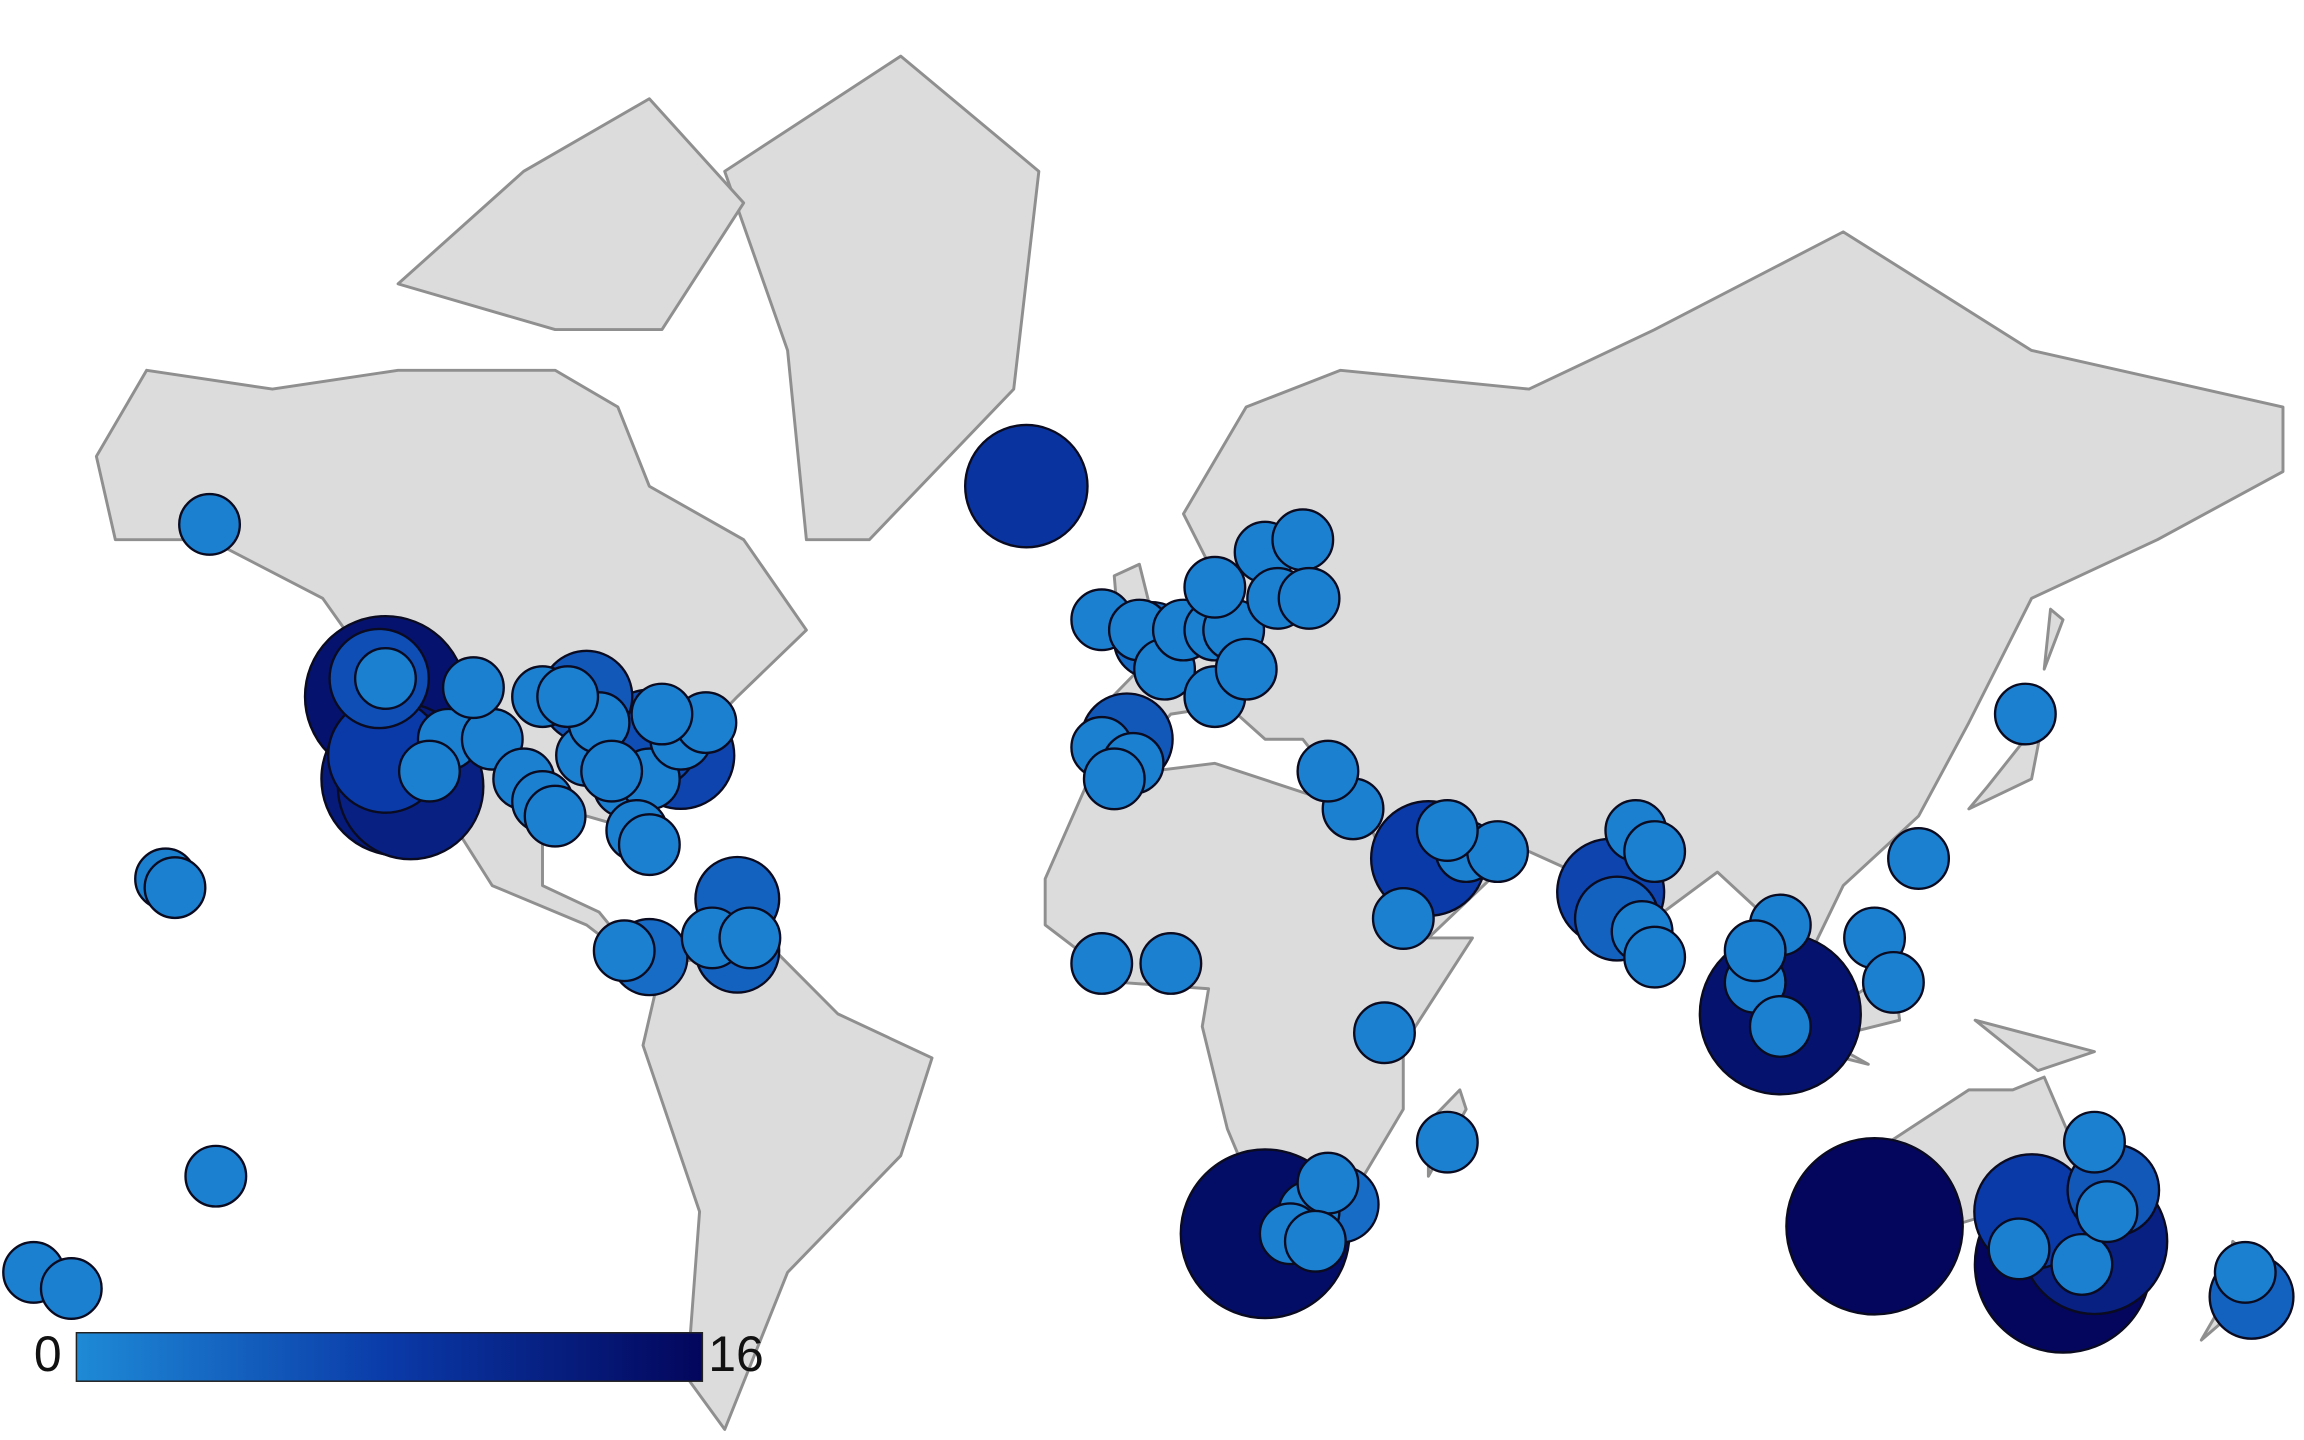 This screenshot has width=2304, height=1440. Describe the element at coordinates (48, 1354) in the screenshot. I see `colorbar-tick-label: 0` at that location.